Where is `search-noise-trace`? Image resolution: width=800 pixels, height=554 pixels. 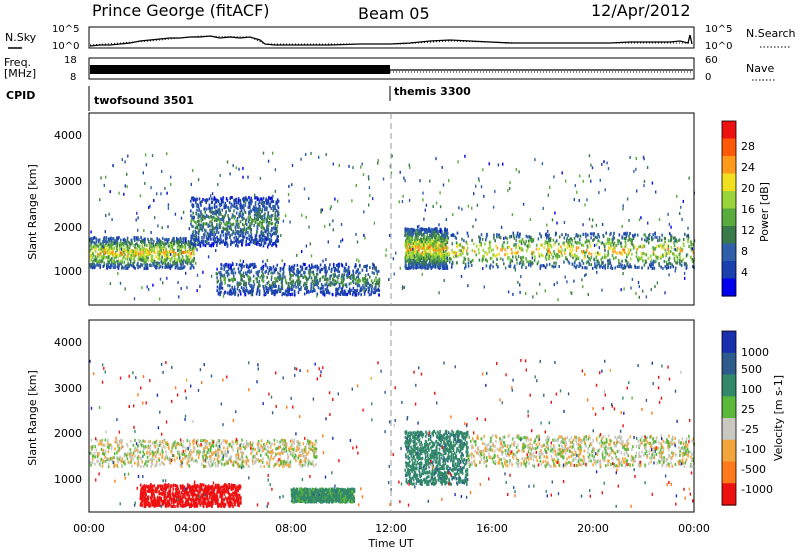
search-noise-trace is located at coordinates (389, 40).